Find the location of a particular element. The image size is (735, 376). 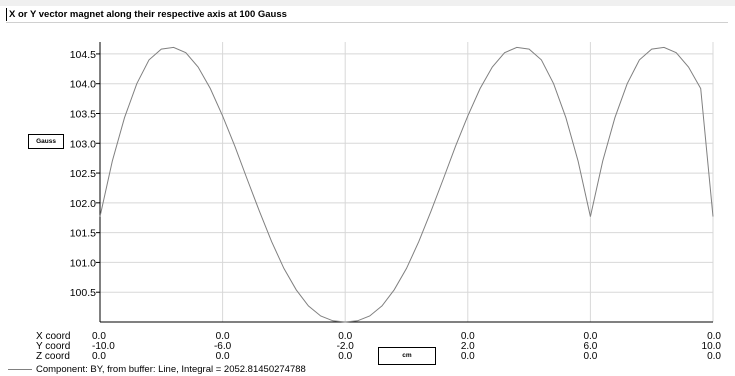

y-tick-label: 100.5 is located at coordinates (83, 293).